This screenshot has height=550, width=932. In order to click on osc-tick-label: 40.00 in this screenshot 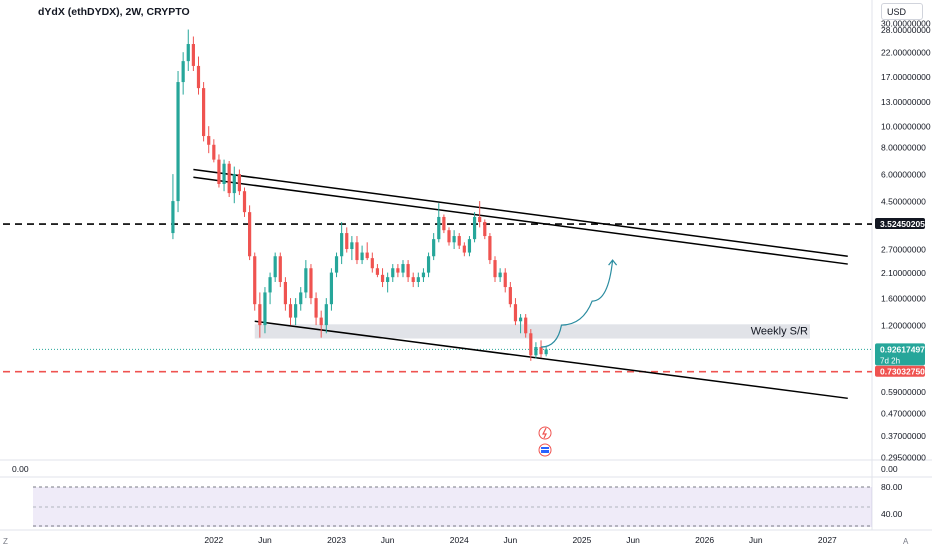, I will do `click(892, 514)`.